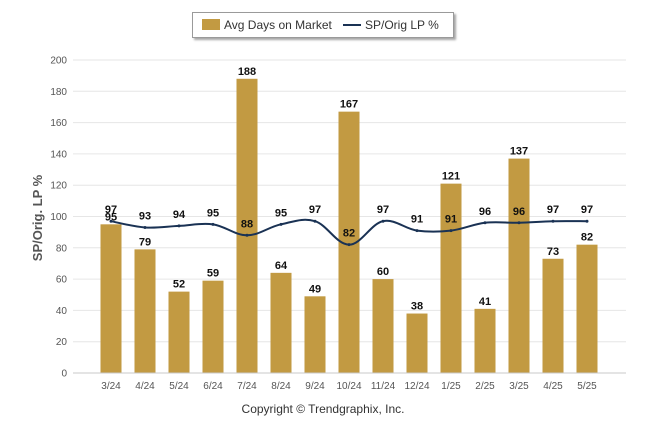 The height and width of the screenshot is (434, 646). Describe the element at coordinates (62, 342) in the screenshot. I see `y-tick-label: 20` at that location.